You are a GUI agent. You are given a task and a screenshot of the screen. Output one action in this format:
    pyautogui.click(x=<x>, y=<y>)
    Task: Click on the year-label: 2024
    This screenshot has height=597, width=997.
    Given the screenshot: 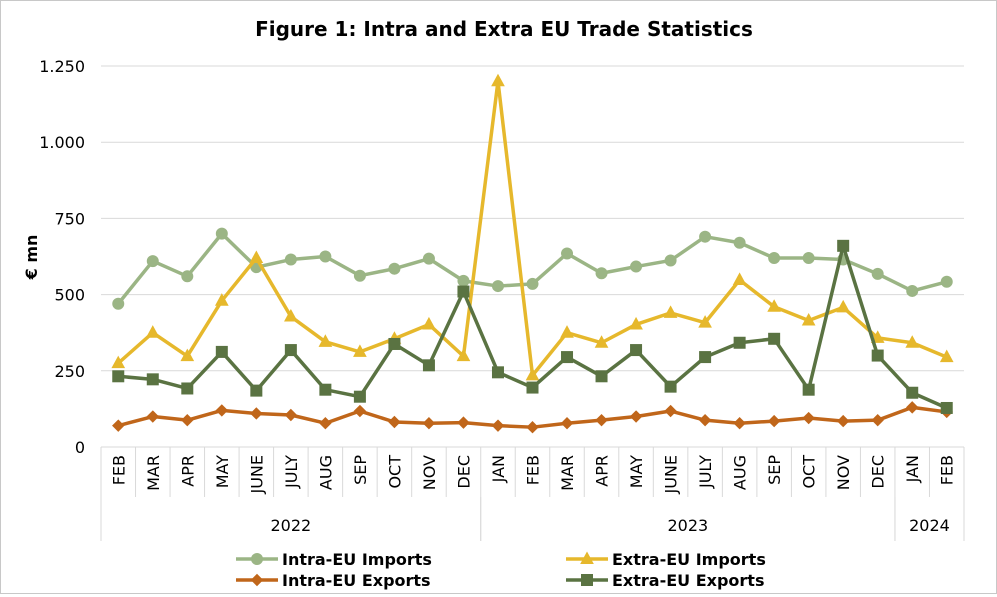 What is the action you would take?
    pyautogui.click(x=929, y=525)
    